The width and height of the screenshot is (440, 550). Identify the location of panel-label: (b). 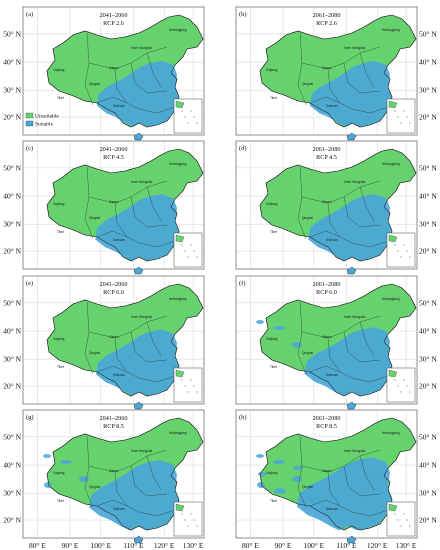
(243, 14).